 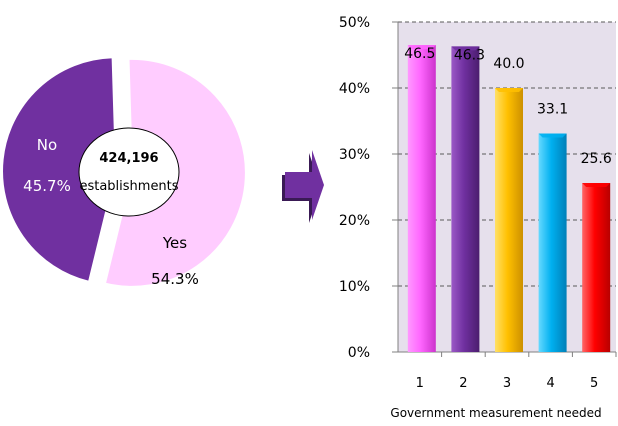 I want to click on pie-label-no: No, so click(x=47, y=145).